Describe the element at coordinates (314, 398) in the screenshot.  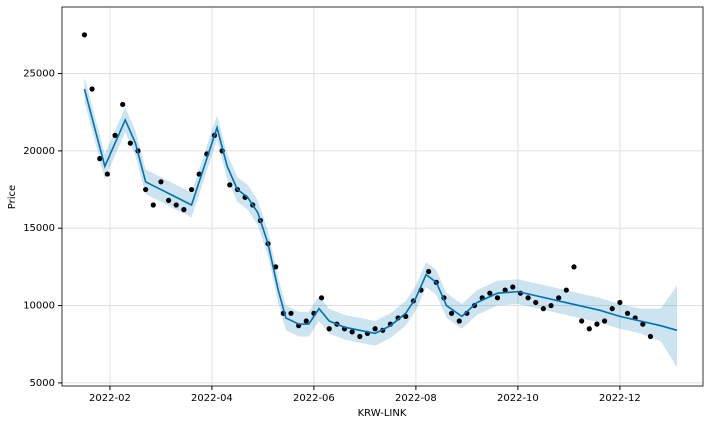
I see `x-tick-label: 2022-06` at that location.